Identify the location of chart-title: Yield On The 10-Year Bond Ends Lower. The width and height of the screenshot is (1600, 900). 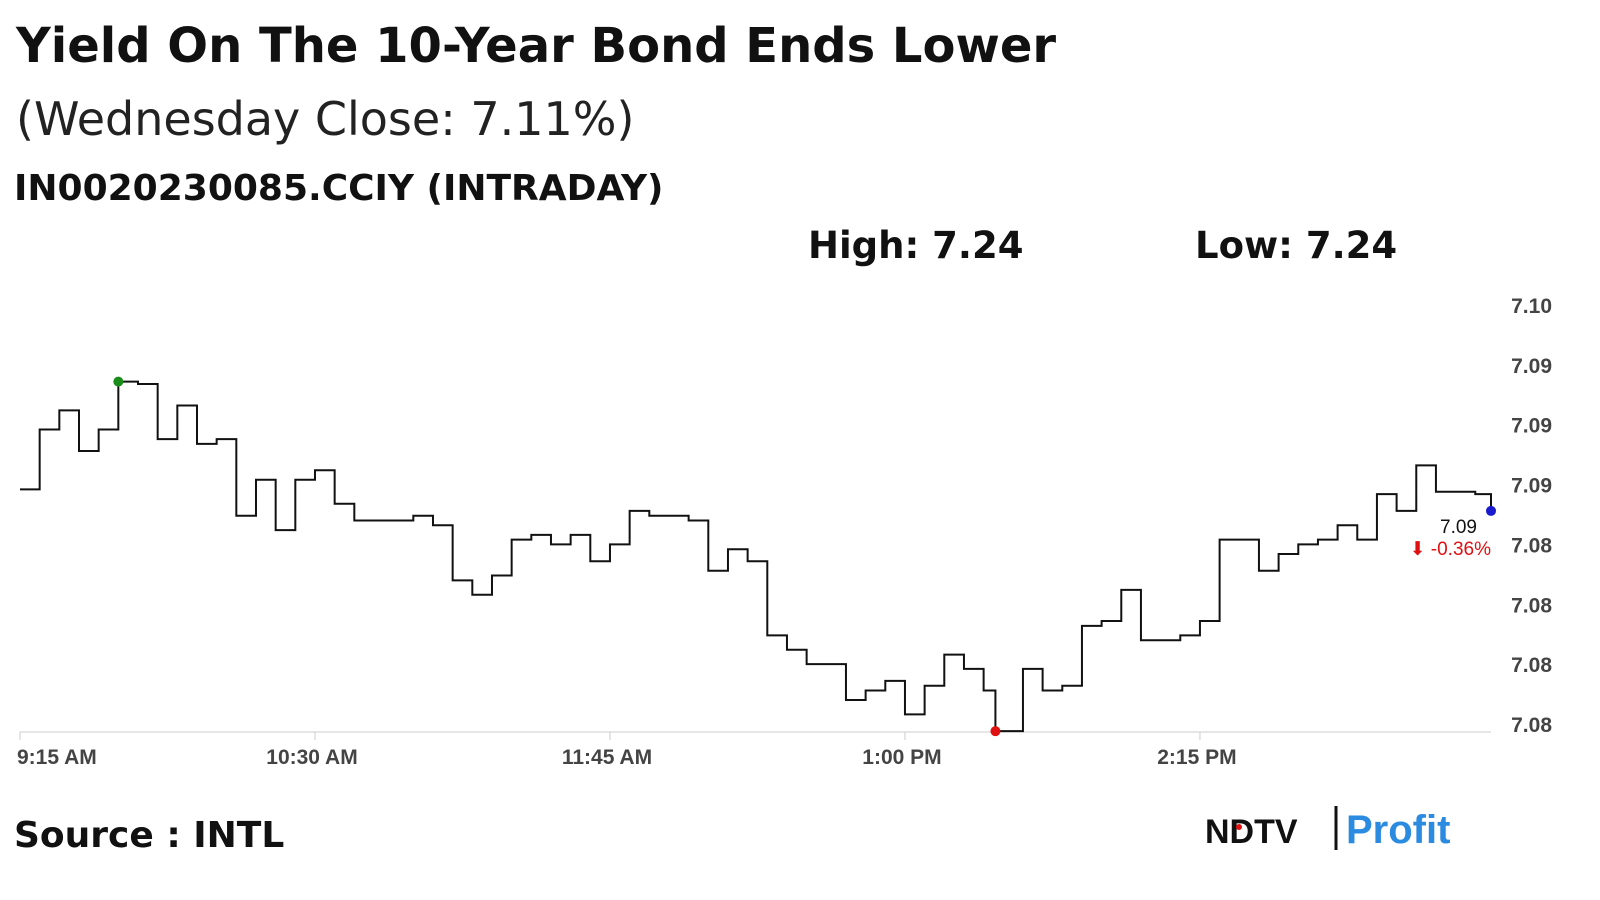
(535, 46).